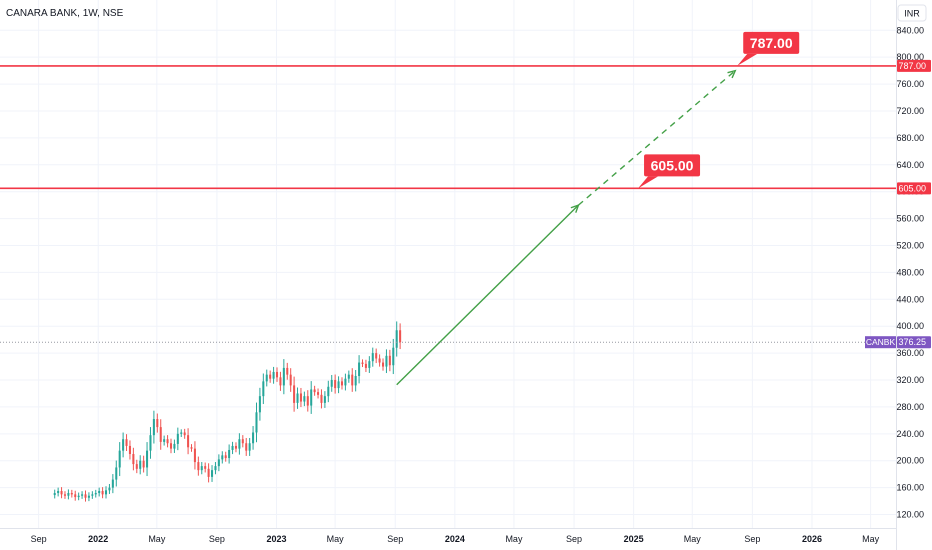 Image resolution: width=932 pixels, height=550 pixels. What do you see at coordinates (910, 246) in the screenshot?
I see `price-tick-label: 520.00` at bounding box center [910, 246].